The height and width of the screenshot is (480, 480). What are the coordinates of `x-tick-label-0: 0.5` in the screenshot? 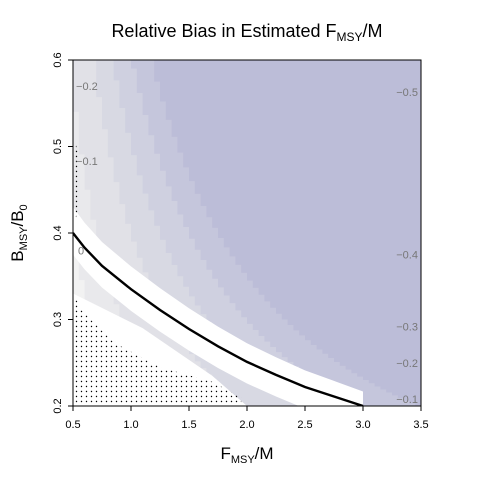 It's located at (72, 425).